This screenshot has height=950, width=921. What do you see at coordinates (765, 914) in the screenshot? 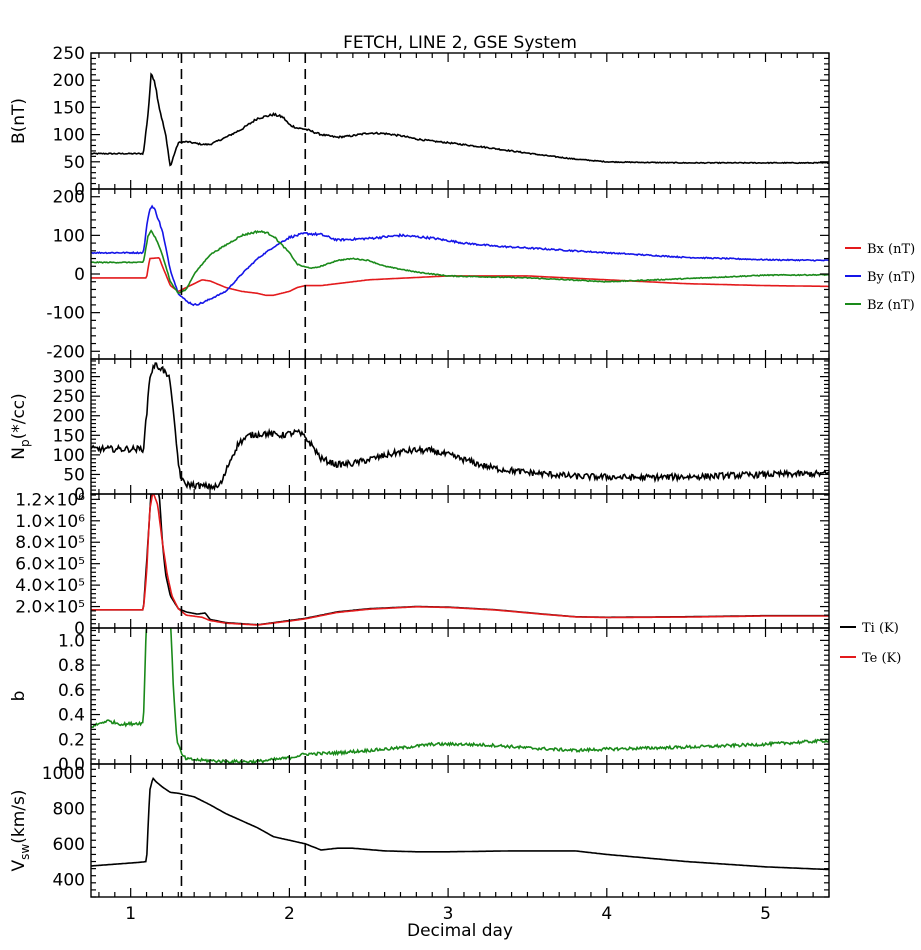
I see `x-tick-label: 5` at bounding box center [765, 914].